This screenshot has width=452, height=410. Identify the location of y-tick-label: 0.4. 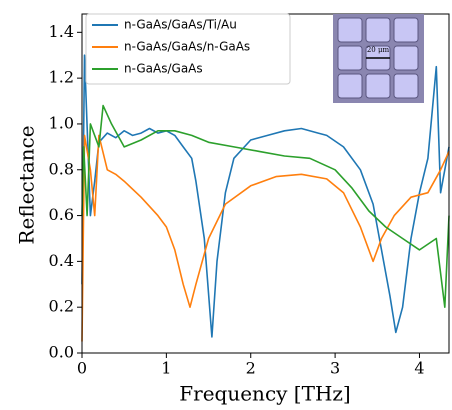
(61, 260).